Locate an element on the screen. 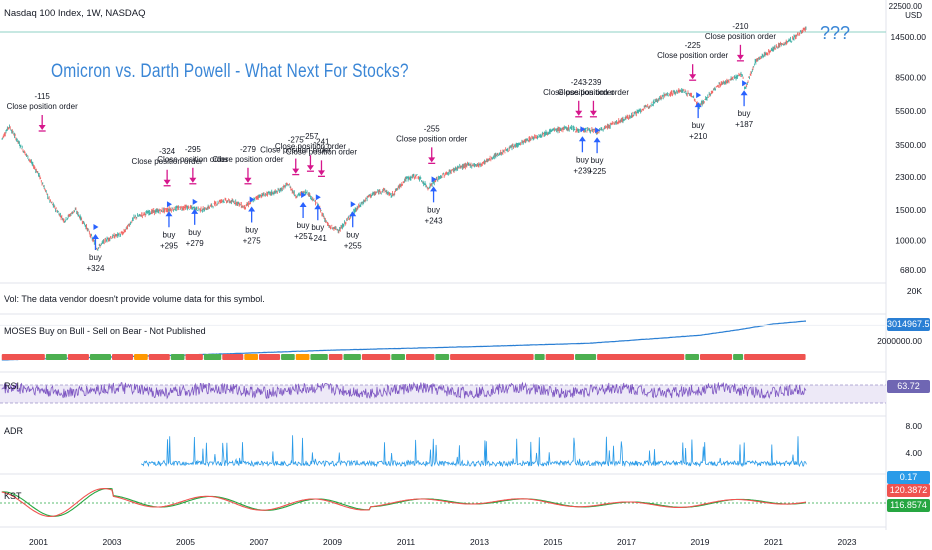 The image size is (932, 550). buy-marker-value: +243 is located at coordinates (434, 220).